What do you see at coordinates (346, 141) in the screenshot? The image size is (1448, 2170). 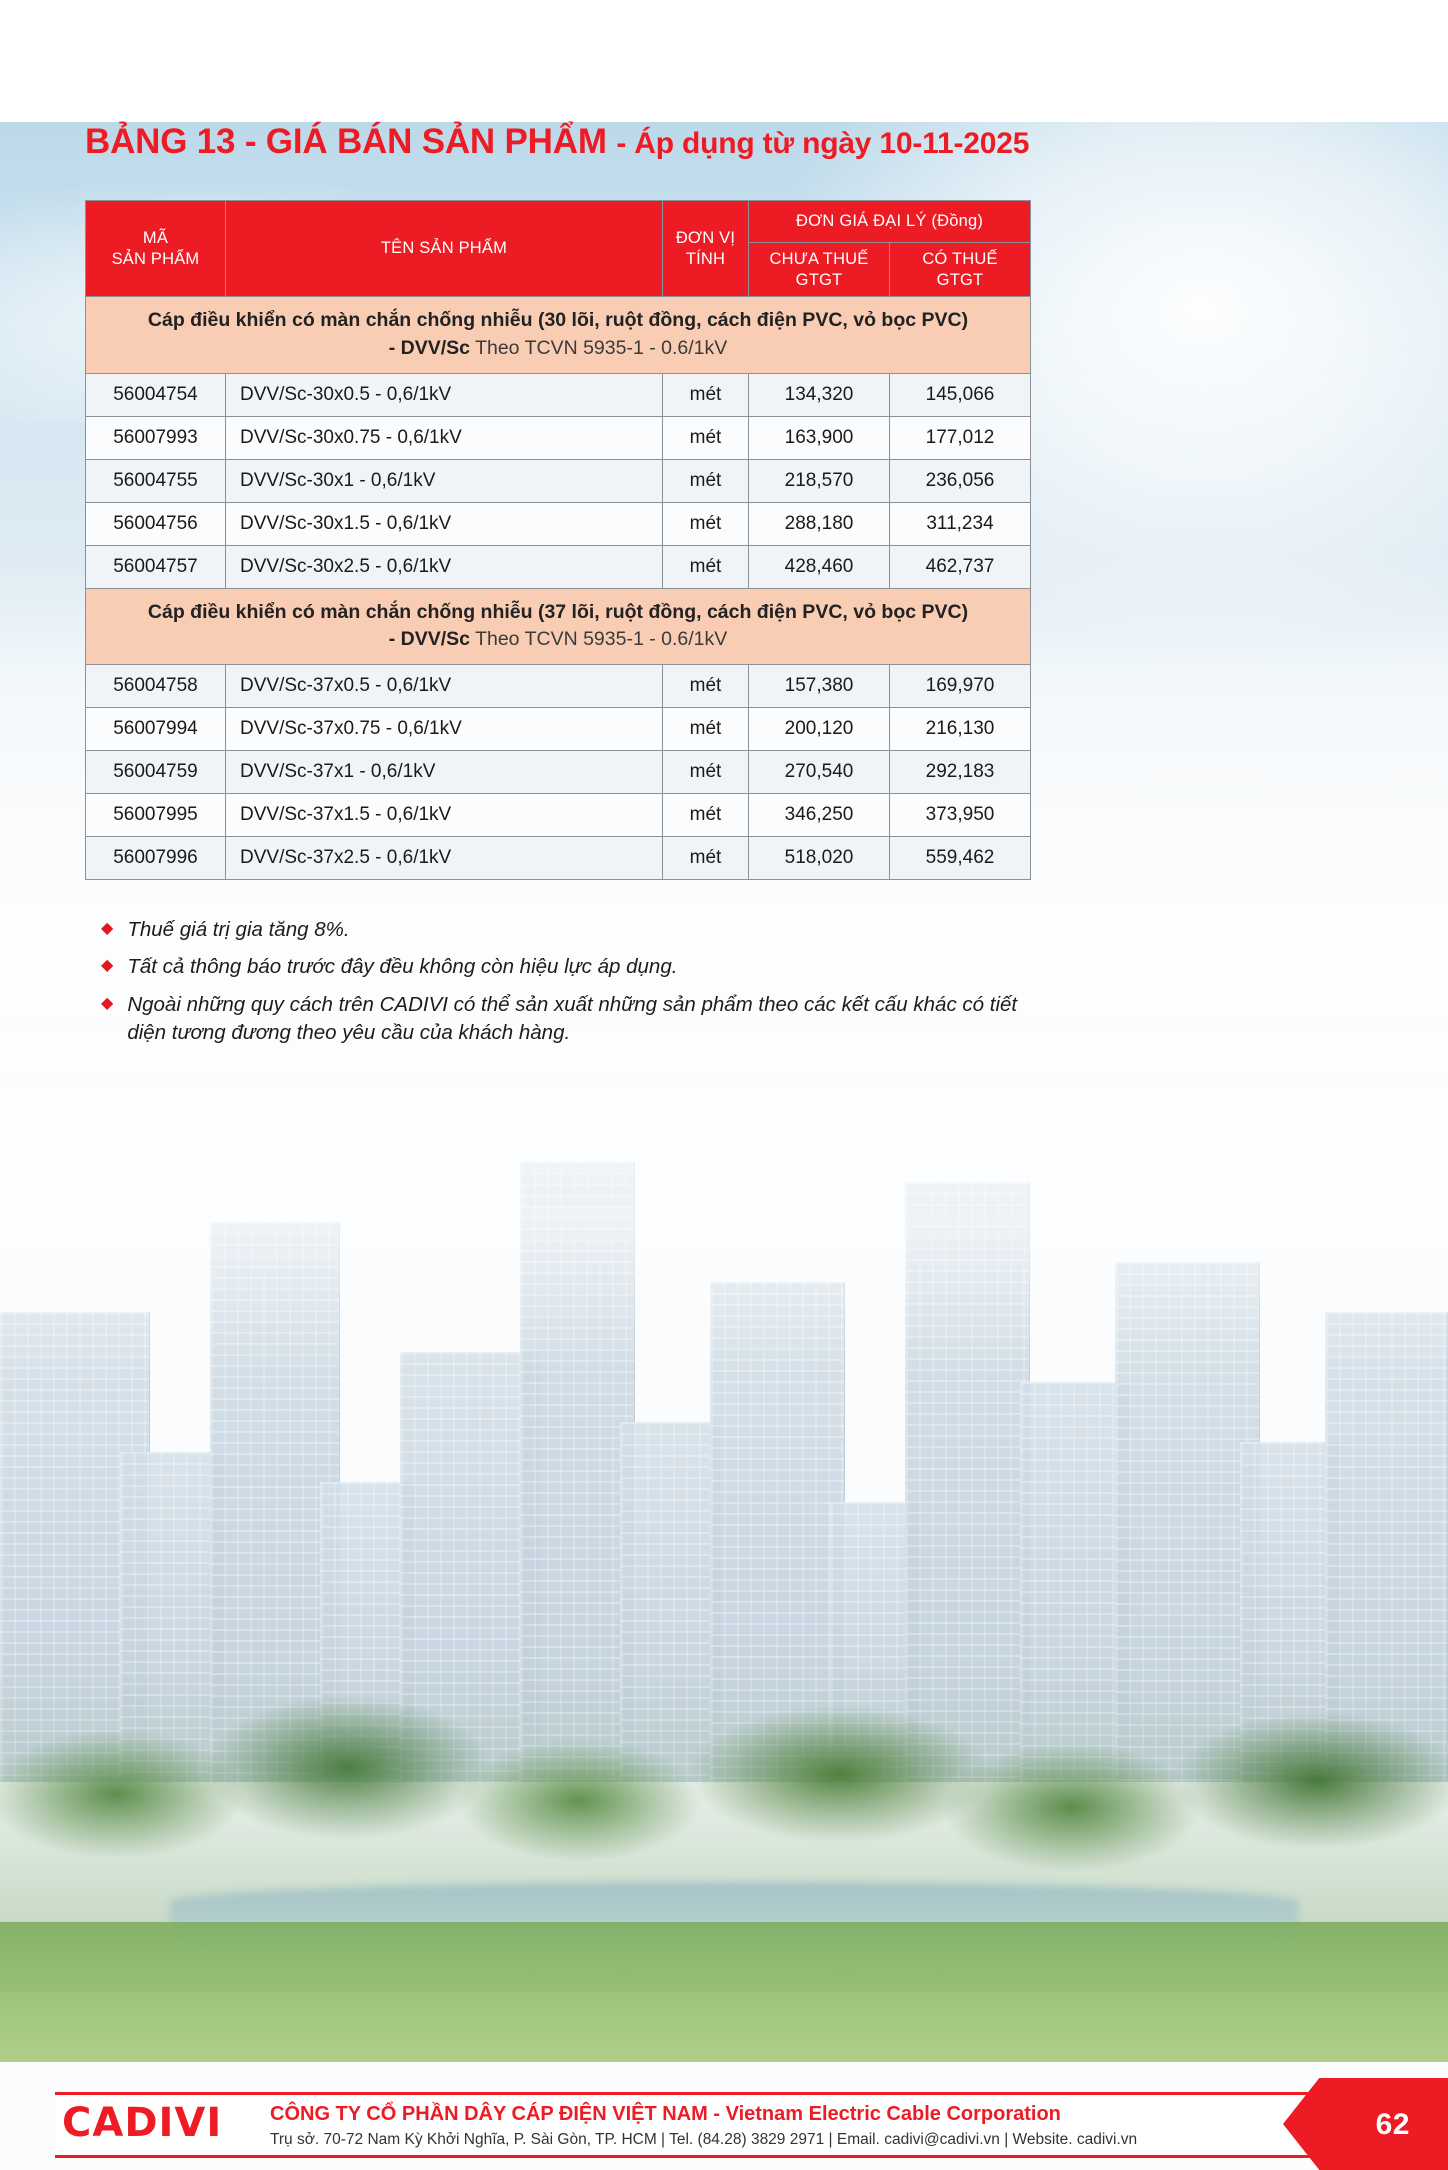 I see `page-title-main: BẢNG 13 - GIÁ BÁN SẢN PHẨM` at bounding box center [346, 141].